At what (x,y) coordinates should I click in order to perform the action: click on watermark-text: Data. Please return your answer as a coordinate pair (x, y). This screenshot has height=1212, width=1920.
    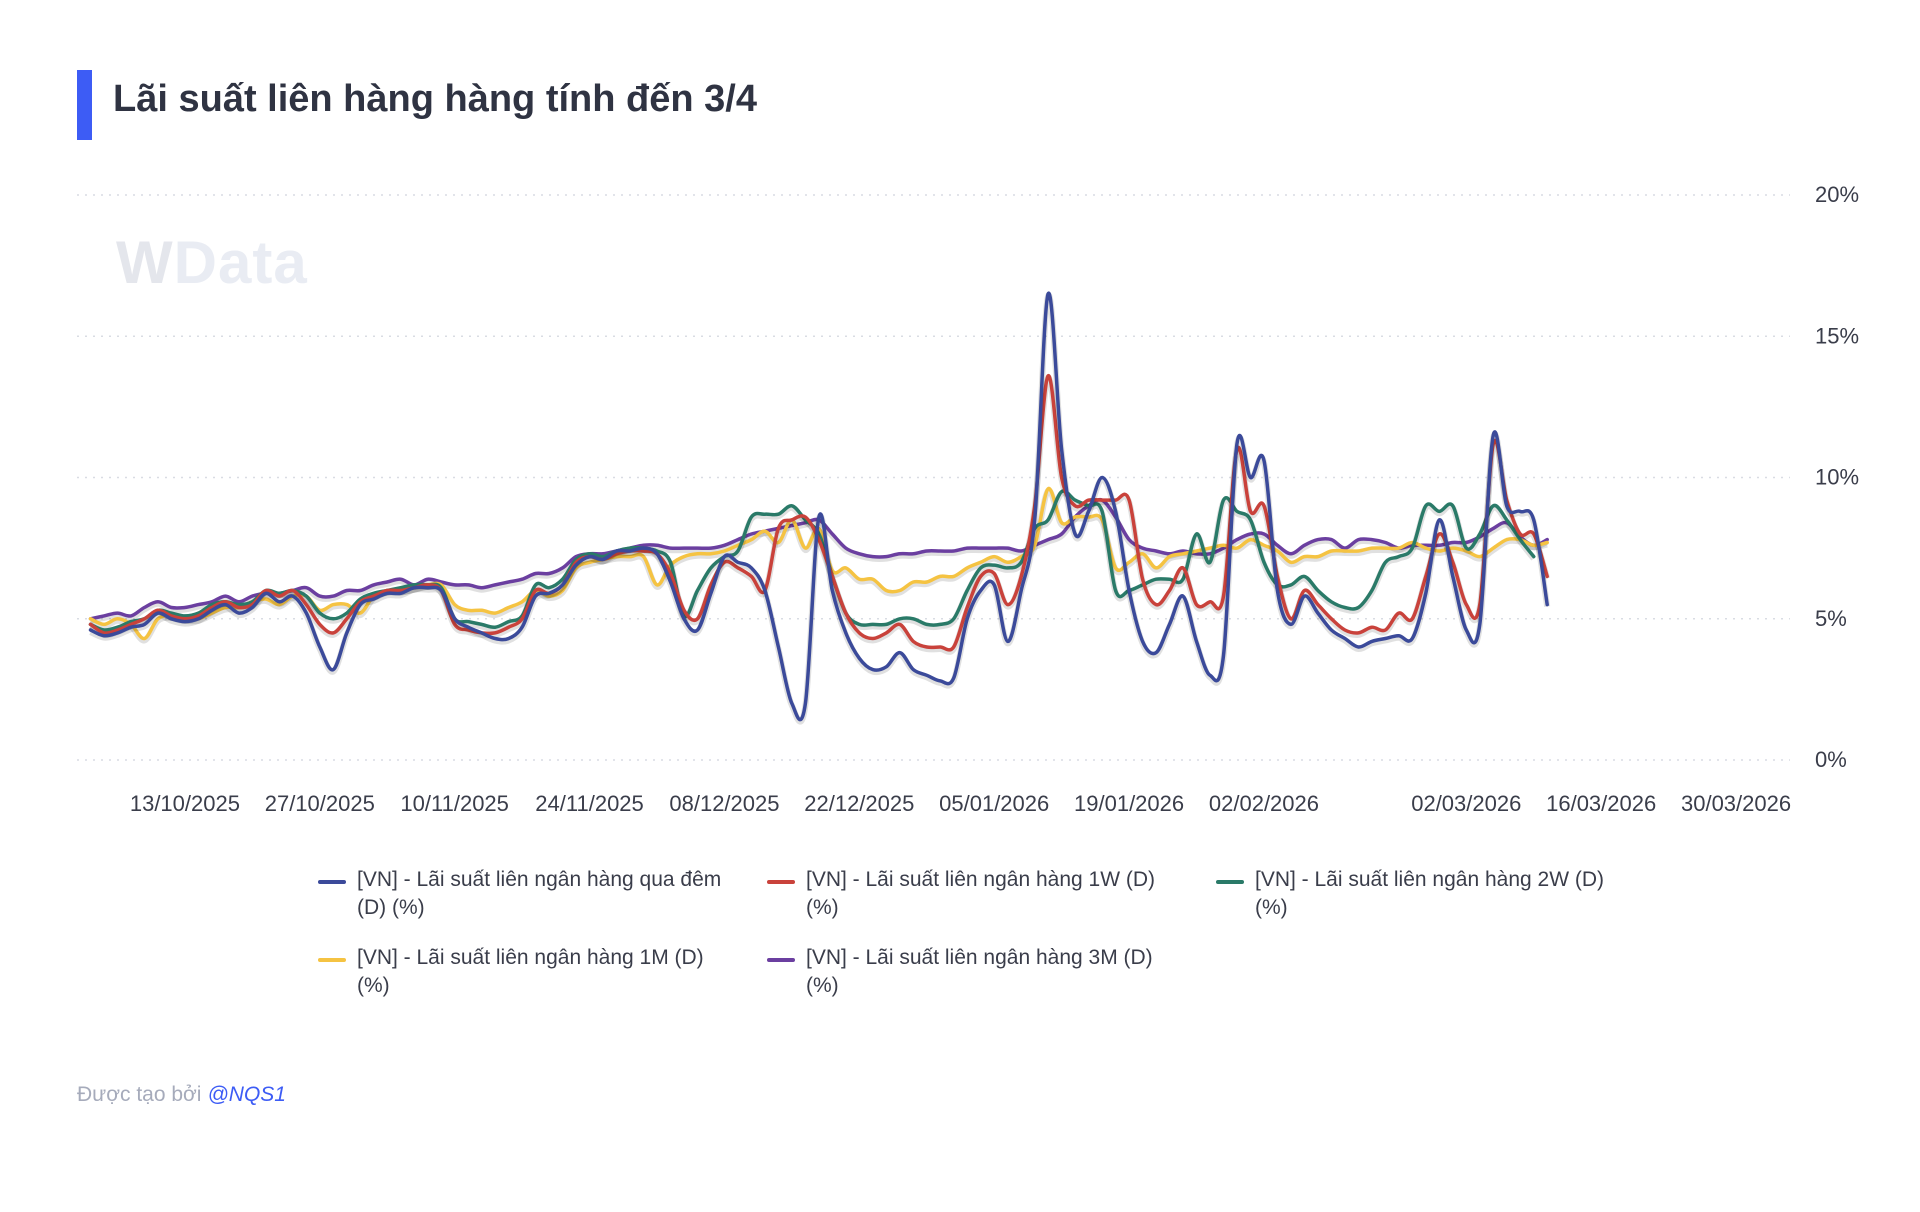
    Looking at the image, I should click on (240, 262).